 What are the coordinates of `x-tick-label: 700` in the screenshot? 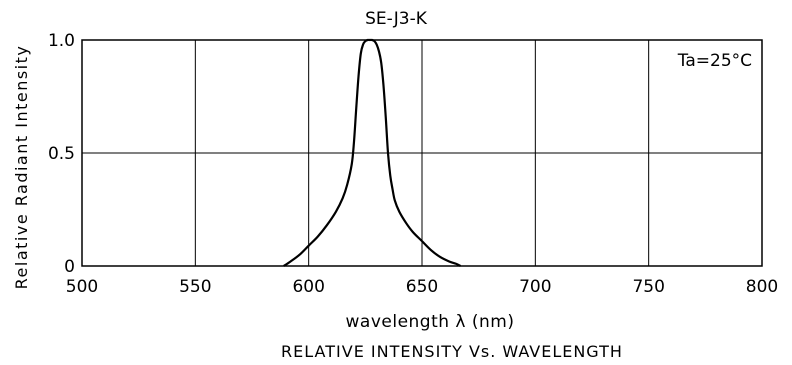 It's located at (535, 287).